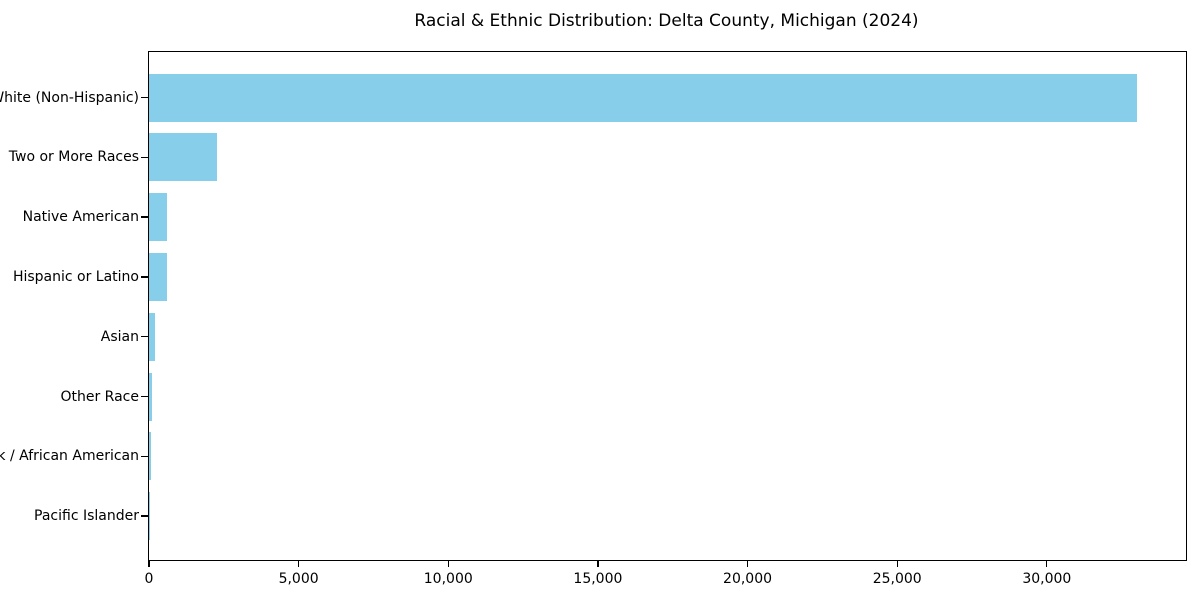 This screenshot has height=600, width=1200. I want to click on y-axis-category-label: Other Race, so click(99, 396).